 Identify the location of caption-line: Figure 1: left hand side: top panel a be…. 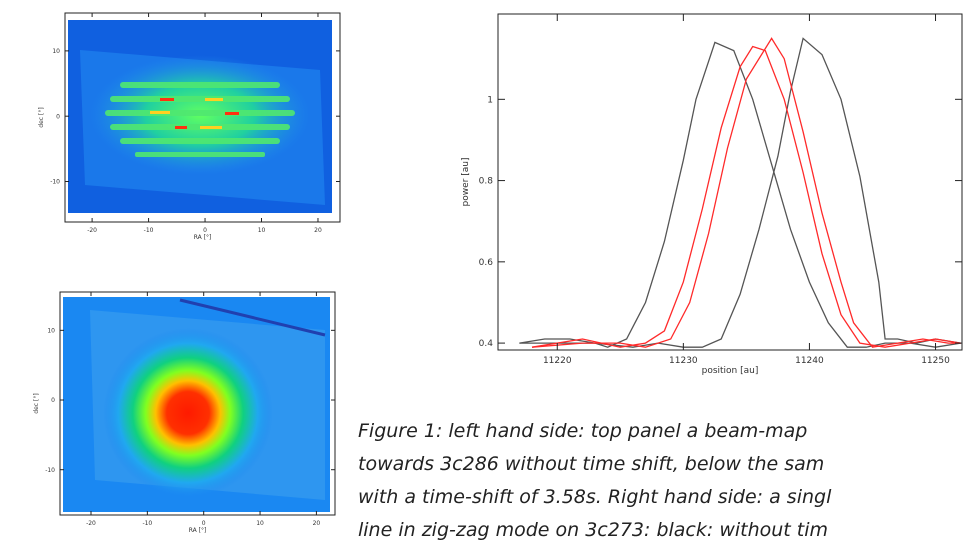
(582, 431).